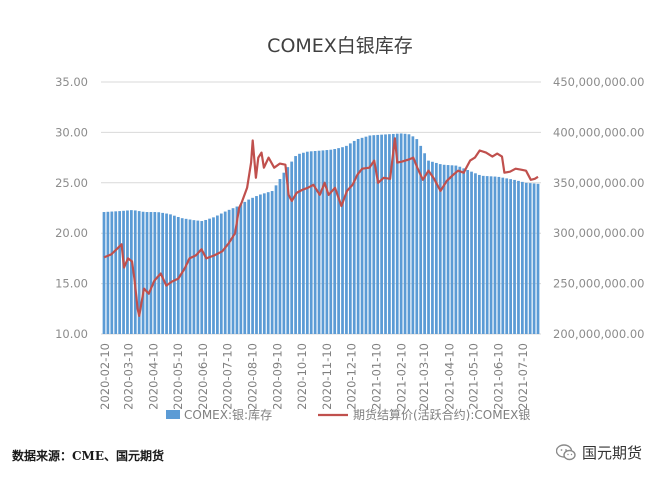  I want to click on left-tick-label: 20.00, so click(71, 233).